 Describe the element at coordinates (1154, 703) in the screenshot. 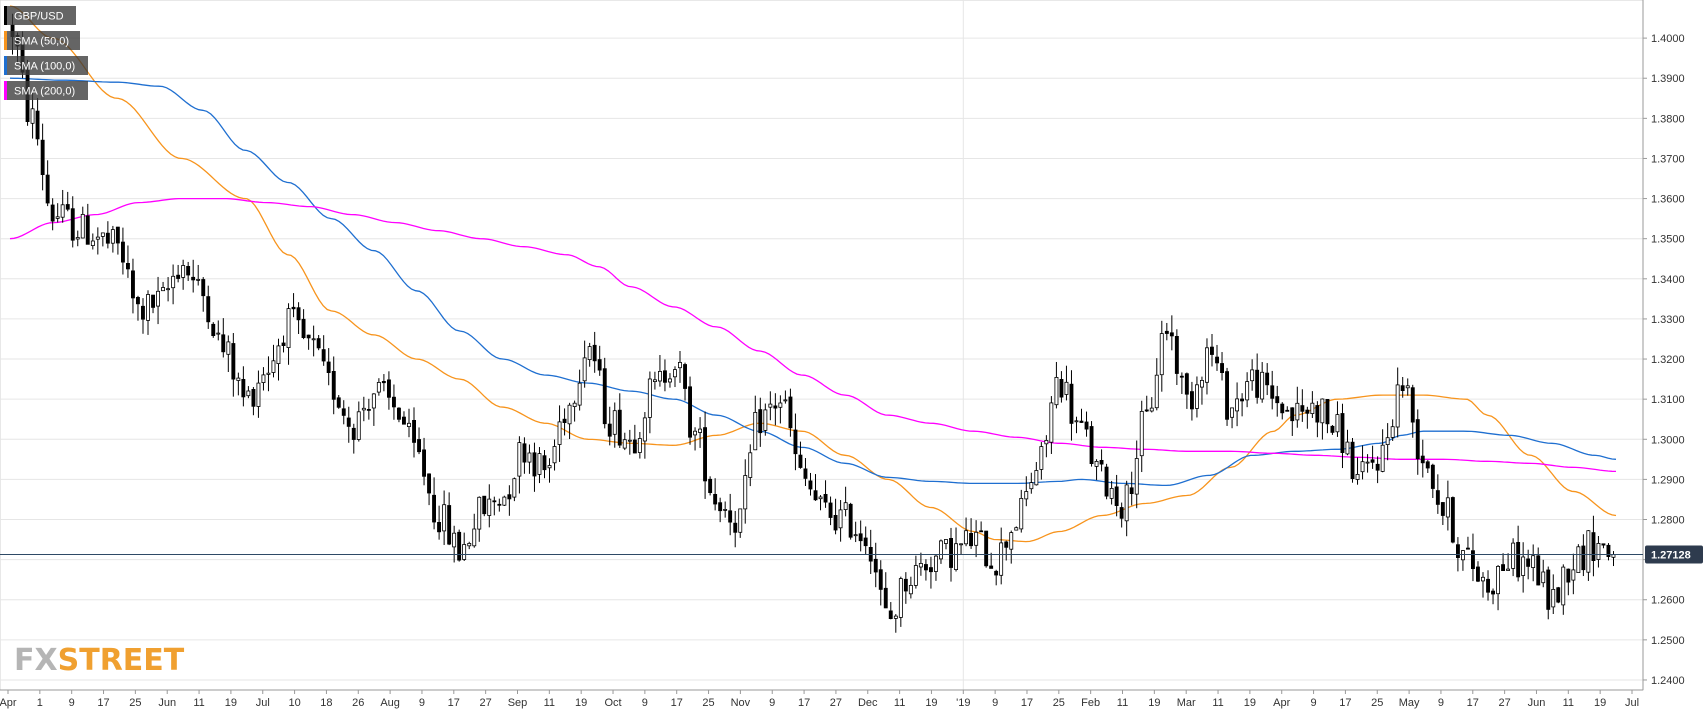

I see `x-tick-label: 19` at that location.